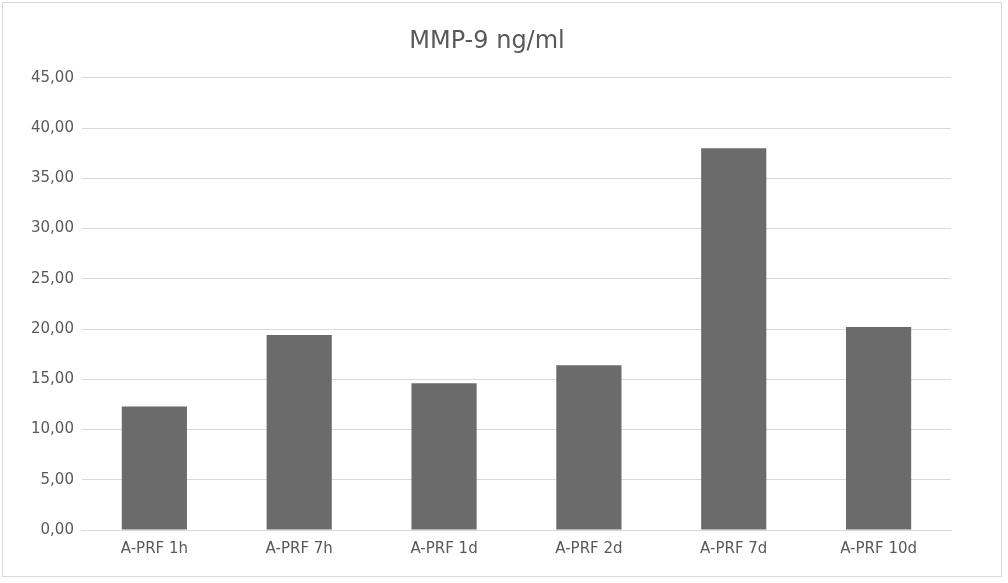 This screenshot has width=1008, height=583. I want to click on y-tick-label: 30,00, so click(52, 227).